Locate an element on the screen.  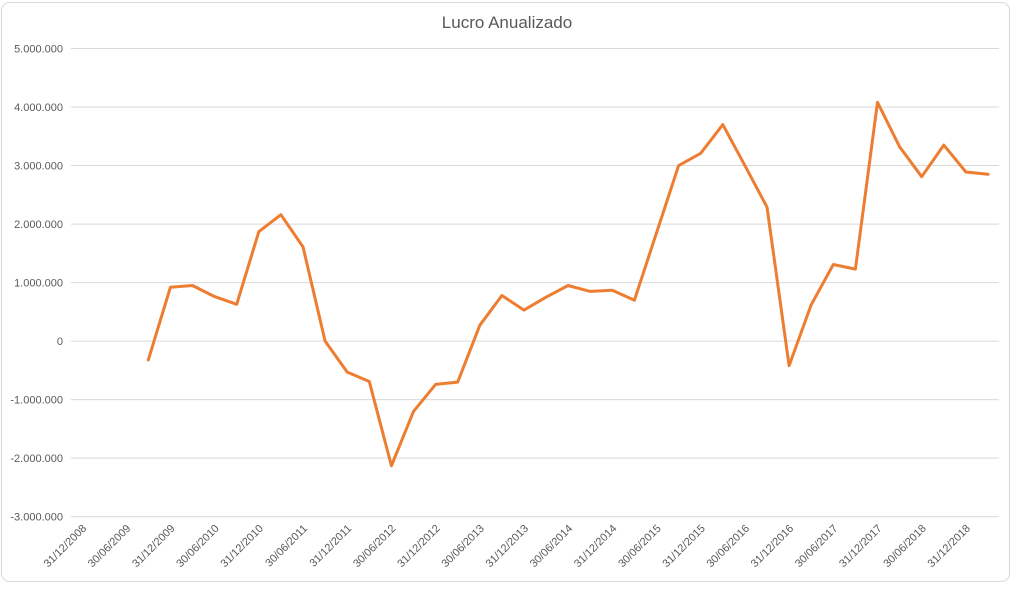
y-axis-tick-label: 1.000.000 is located at coordinates (38, 284).